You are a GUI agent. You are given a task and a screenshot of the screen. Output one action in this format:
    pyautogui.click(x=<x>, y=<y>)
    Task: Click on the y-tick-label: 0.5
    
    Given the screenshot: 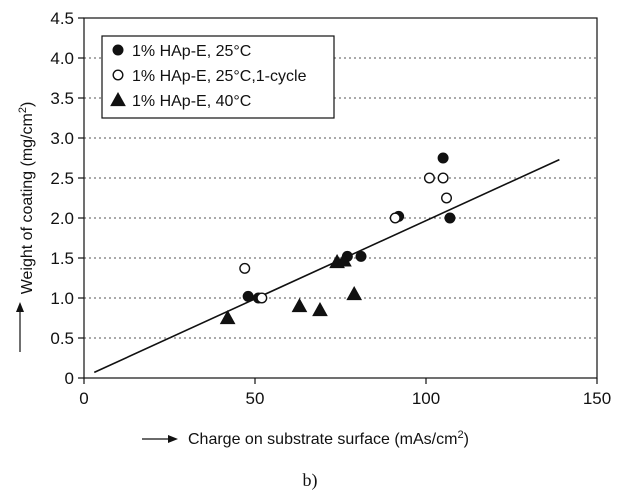 What is the action you would take?
    pyautogui.click(x=62, y=338)
    